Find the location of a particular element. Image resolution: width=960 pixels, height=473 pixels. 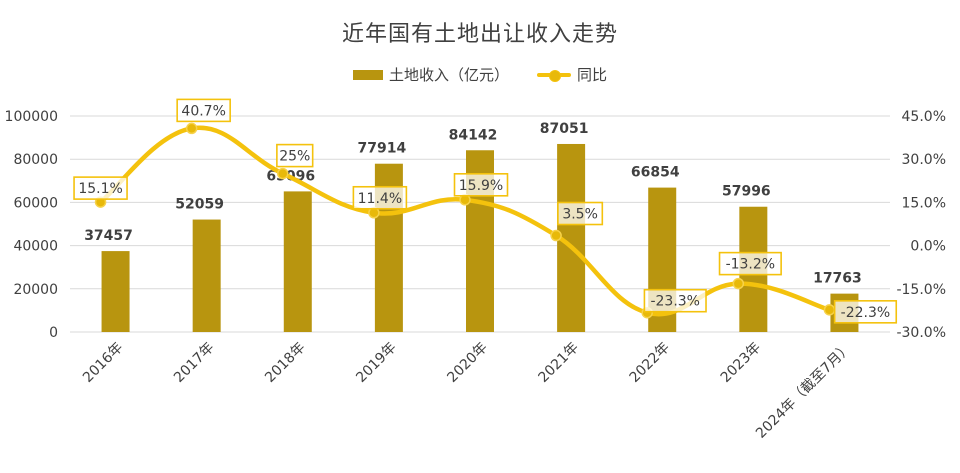

yoy-value-label: 15.1% is located at coordinates (100, 189).